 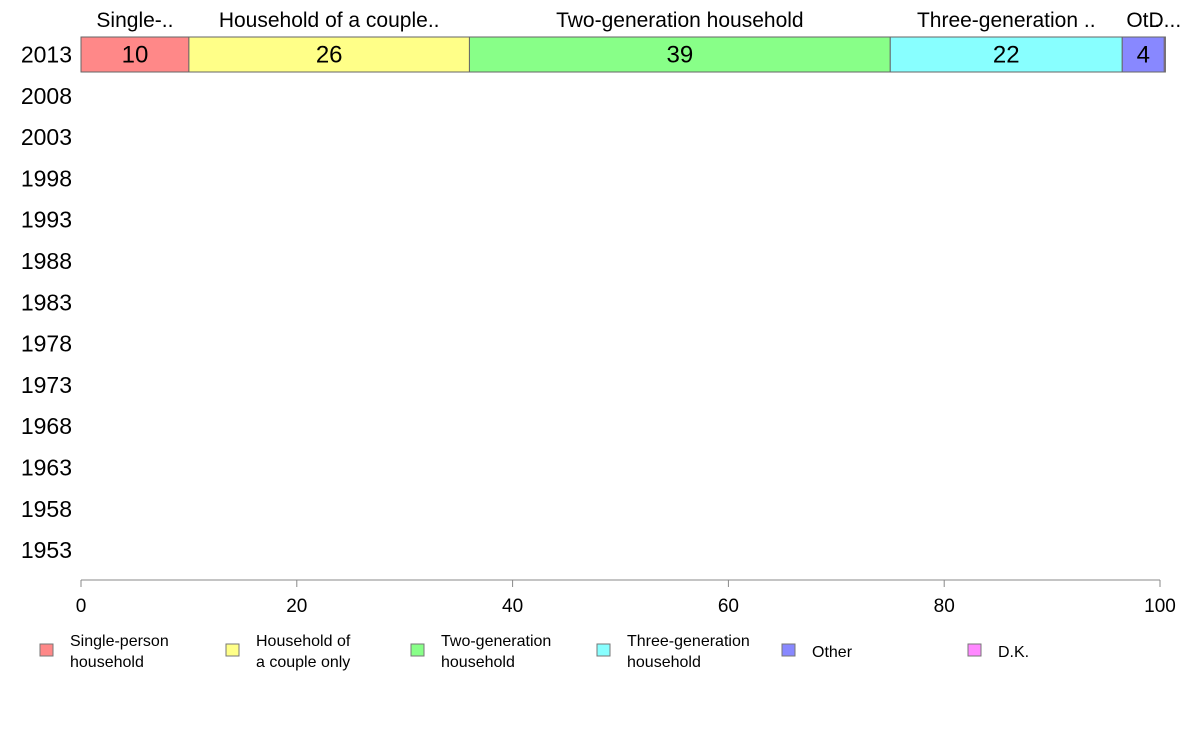 What do you see at coordinates (944, 606) in the screenshot?
I see `x-tick-label-80: 80` at bounding box center [944, 606].